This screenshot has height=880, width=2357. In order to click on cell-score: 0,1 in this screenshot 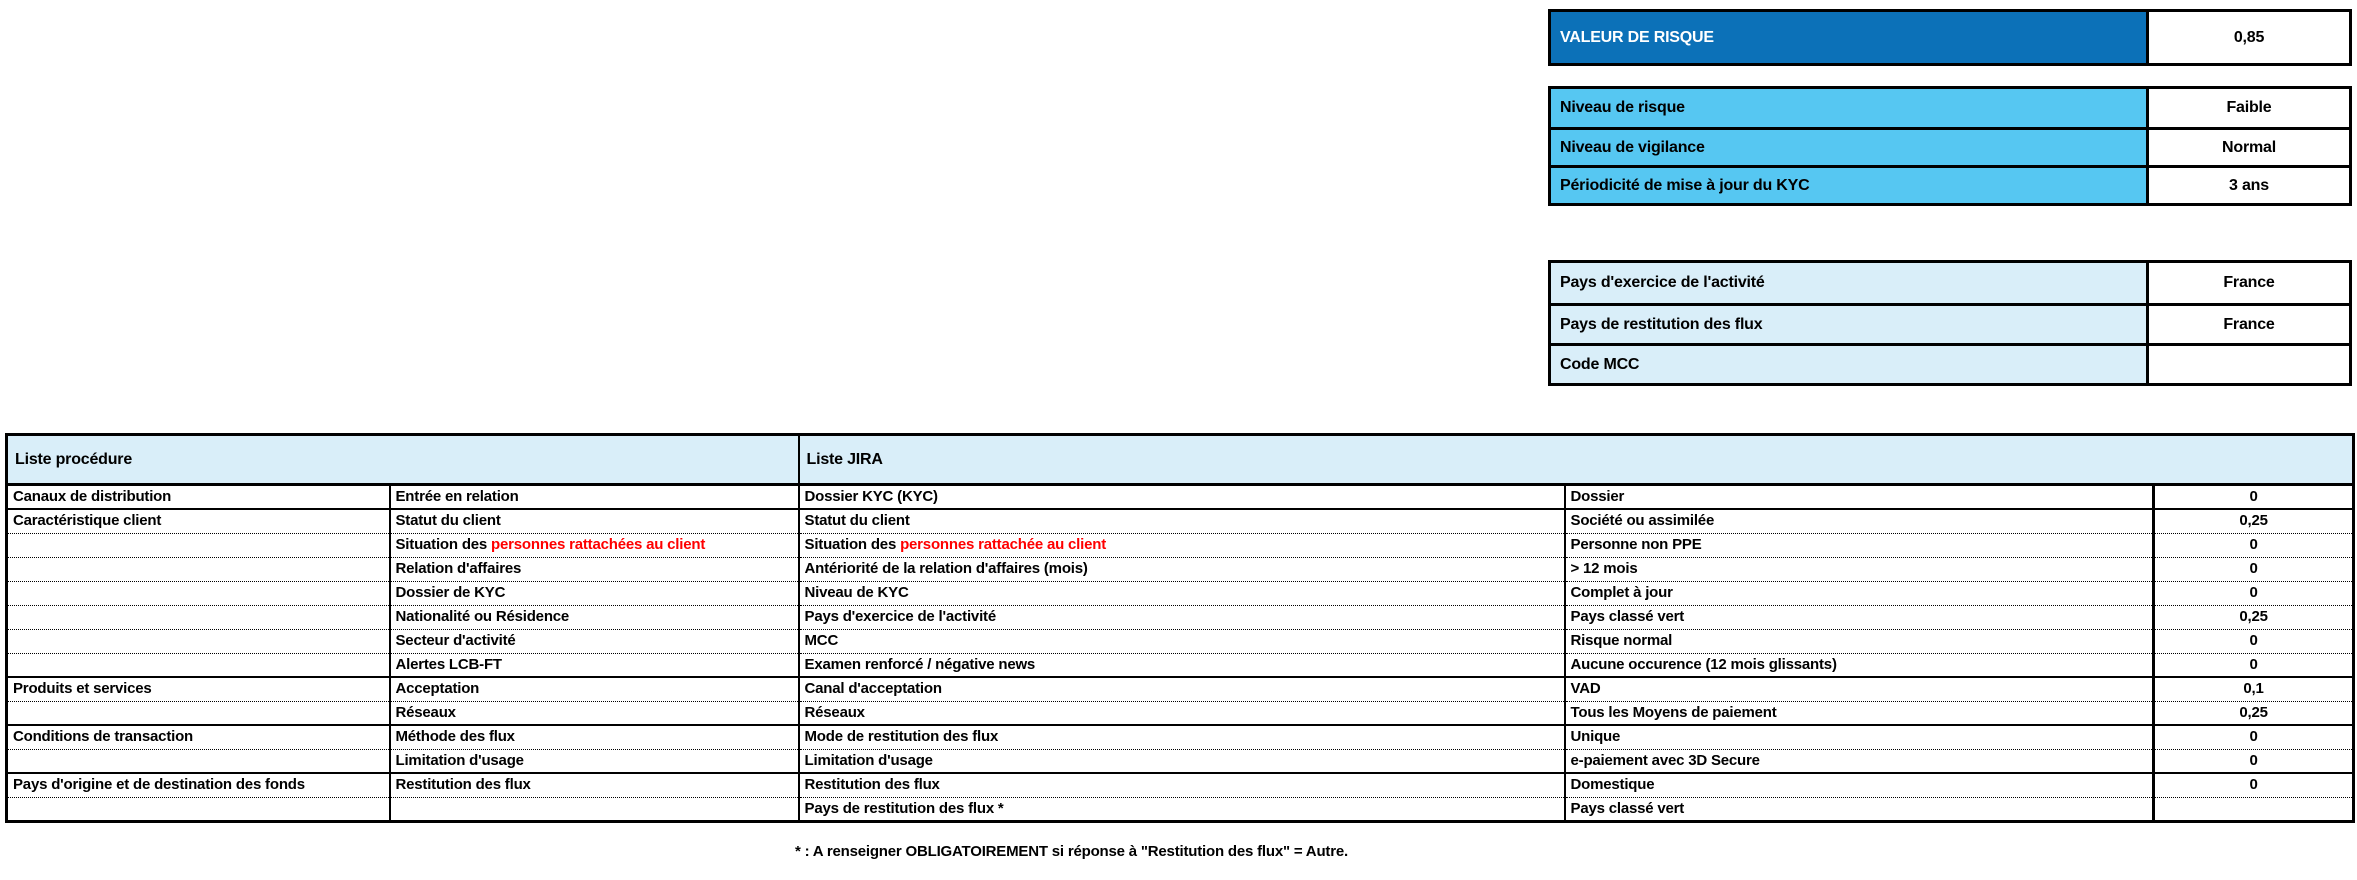, I will do `click(2253, 688)`.